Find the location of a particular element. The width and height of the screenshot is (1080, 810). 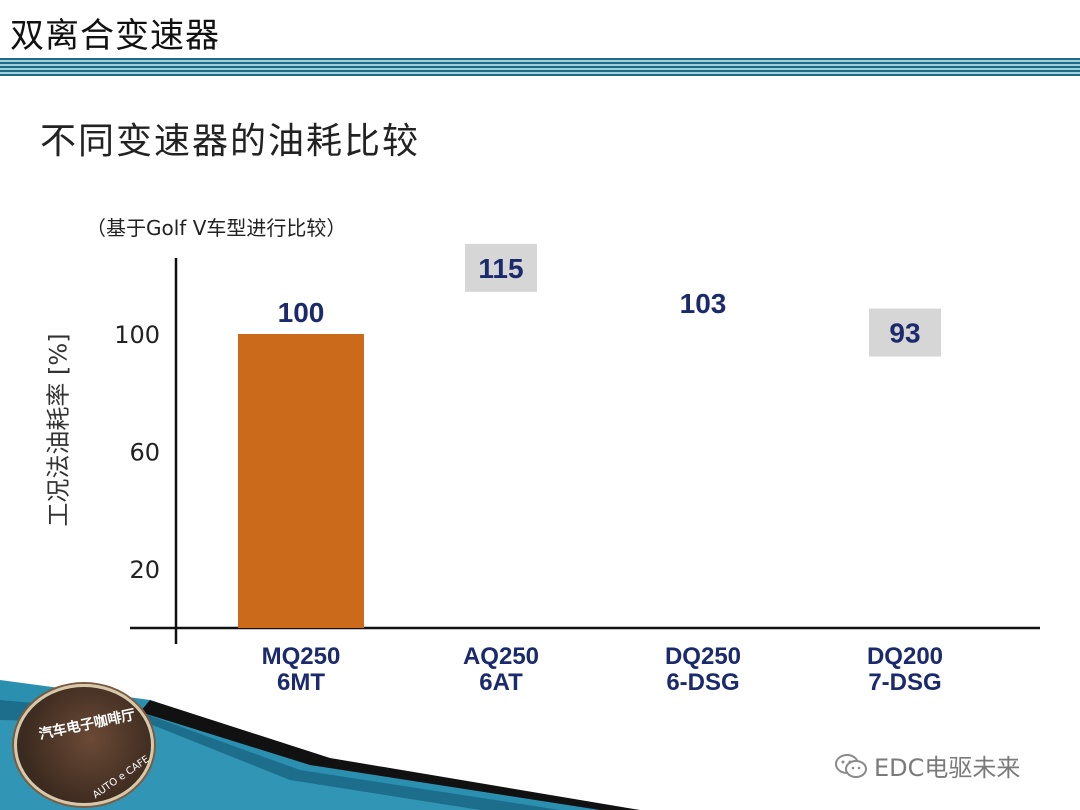

watermark-text: EDC电驱未来 is located at coordinates (947, 768).